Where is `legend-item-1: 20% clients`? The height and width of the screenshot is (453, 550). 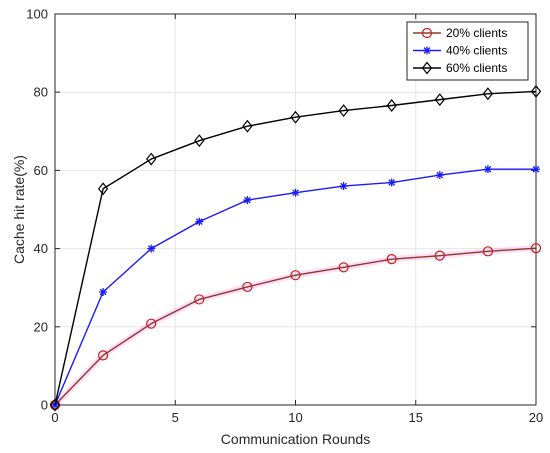
legend-item-1: 20% clients is located at coordinates (460, 33).